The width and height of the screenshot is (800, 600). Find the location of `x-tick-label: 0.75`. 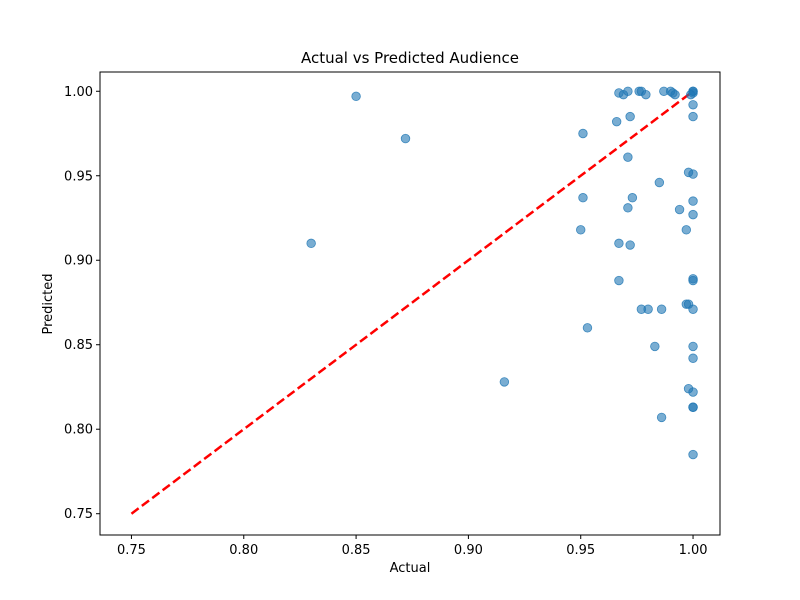

x-tick-label: 0.75 is located at coordinates (131, 550).